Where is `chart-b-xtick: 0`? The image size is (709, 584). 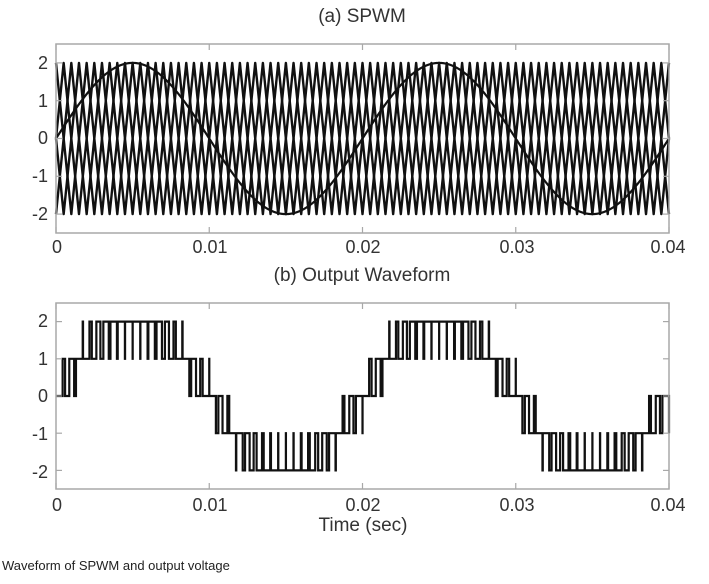
chart-b-xtick: 0 is located at coordinates (57, 505).